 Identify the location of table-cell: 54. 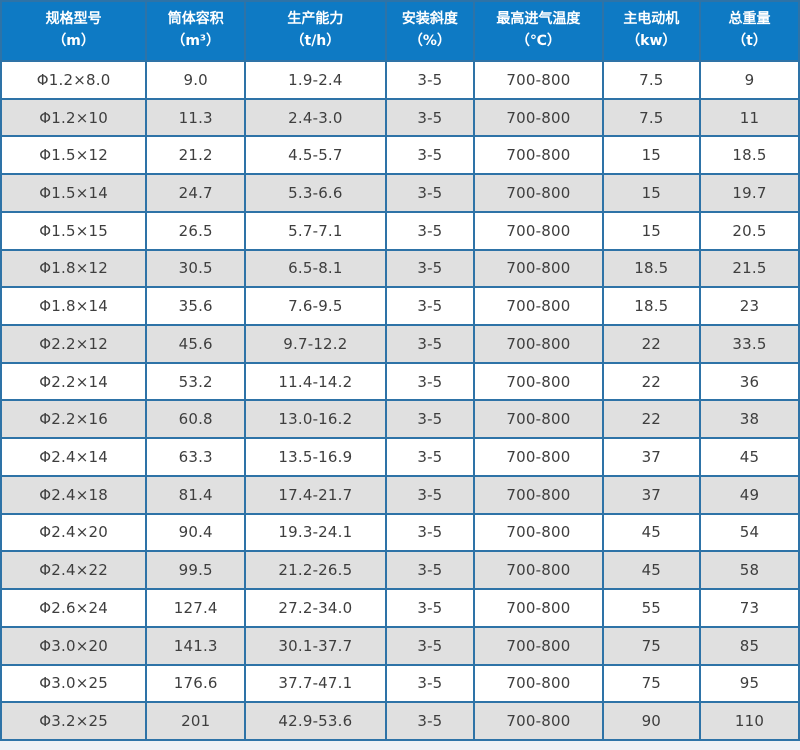
(749, 532).